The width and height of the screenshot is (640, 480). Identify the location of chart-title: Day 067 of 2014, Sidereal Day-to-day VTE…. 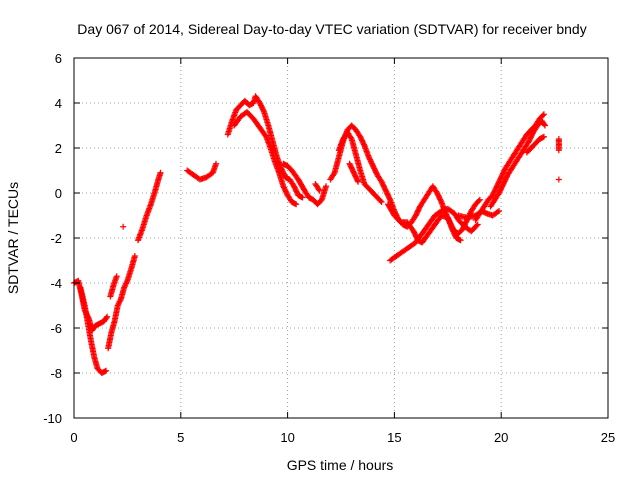
(331, 29).